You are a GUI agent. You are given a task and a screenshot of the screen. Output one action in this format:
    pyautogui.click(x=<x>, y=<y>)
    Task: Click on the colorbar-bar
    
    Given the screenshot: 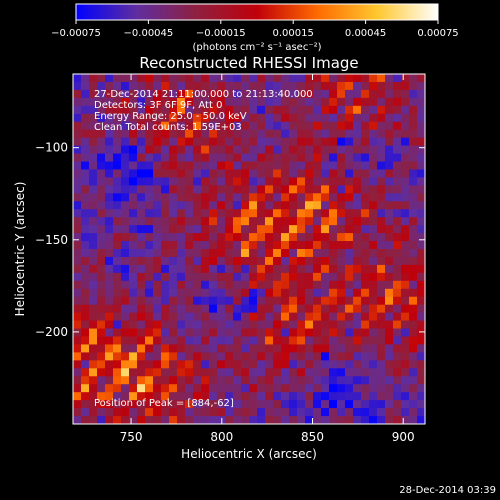 What is the action you would take?
    pyautogui.click(x=257, y=12)
    